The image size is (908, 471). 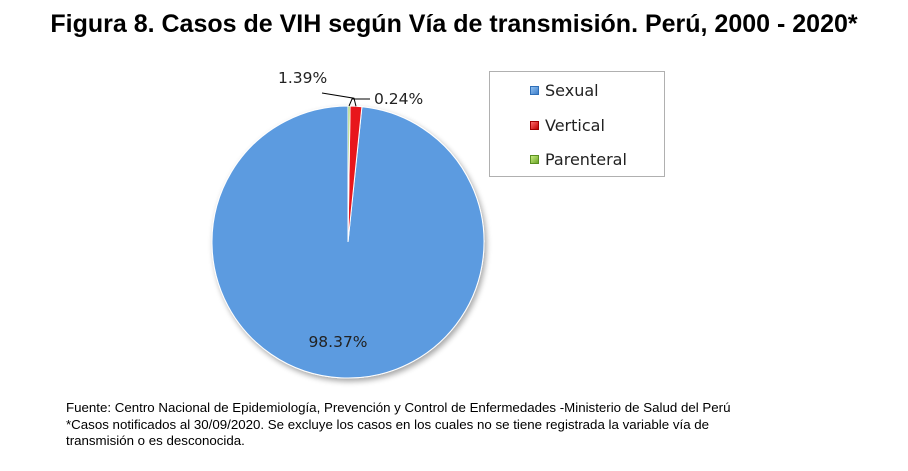 What do you see at coordinates (302, 78) in the screenshot?
I see `data-label-vertical: 1.39%` at bounding box center [302, 78].